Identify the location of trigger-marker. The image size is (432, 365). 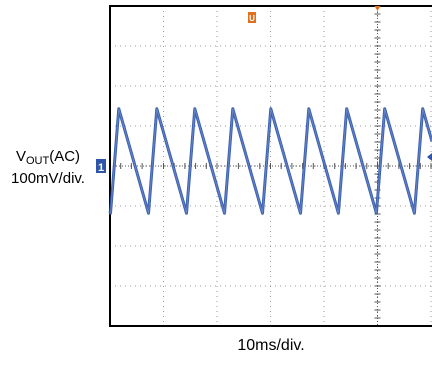
(252, 17).